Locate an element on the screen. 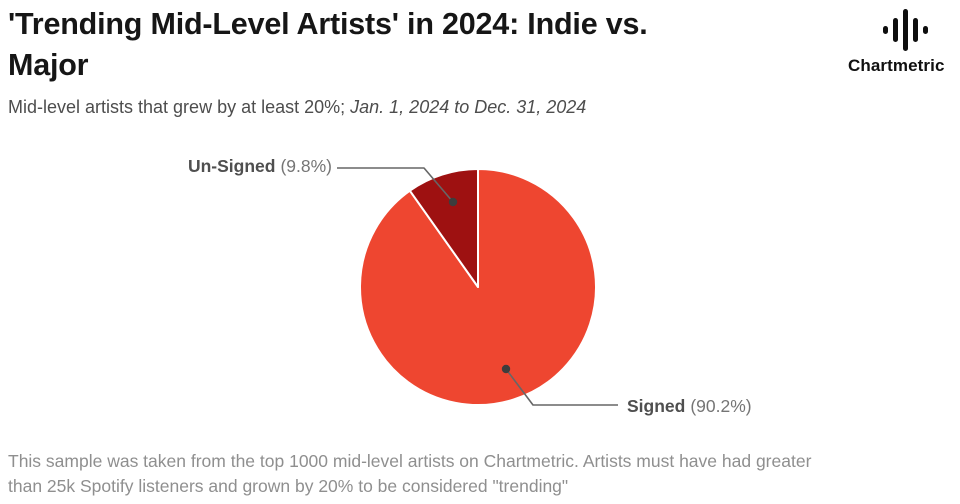 This screenshot has width=960, height=504. label-unsigned-pct: (9.8%) is located at coordinates (306, 166).